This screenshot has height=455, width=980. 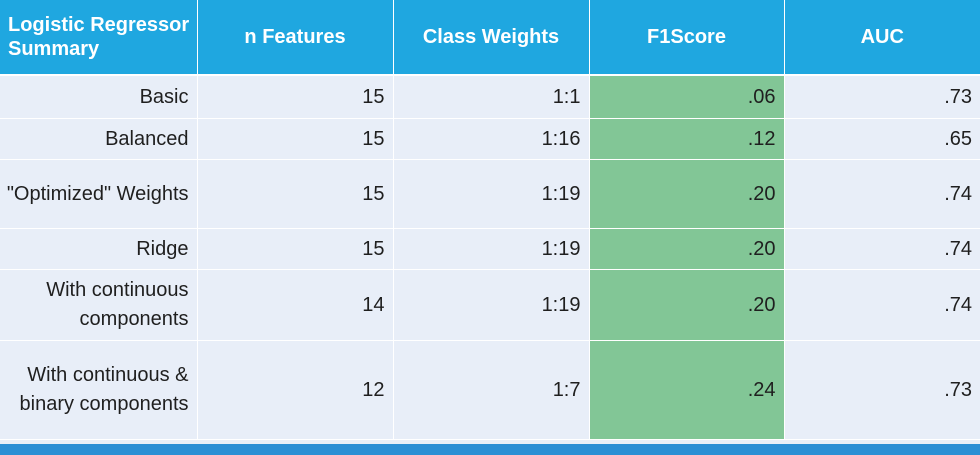 I want to click on auc-cell: .65, so click(x=882, y=139).